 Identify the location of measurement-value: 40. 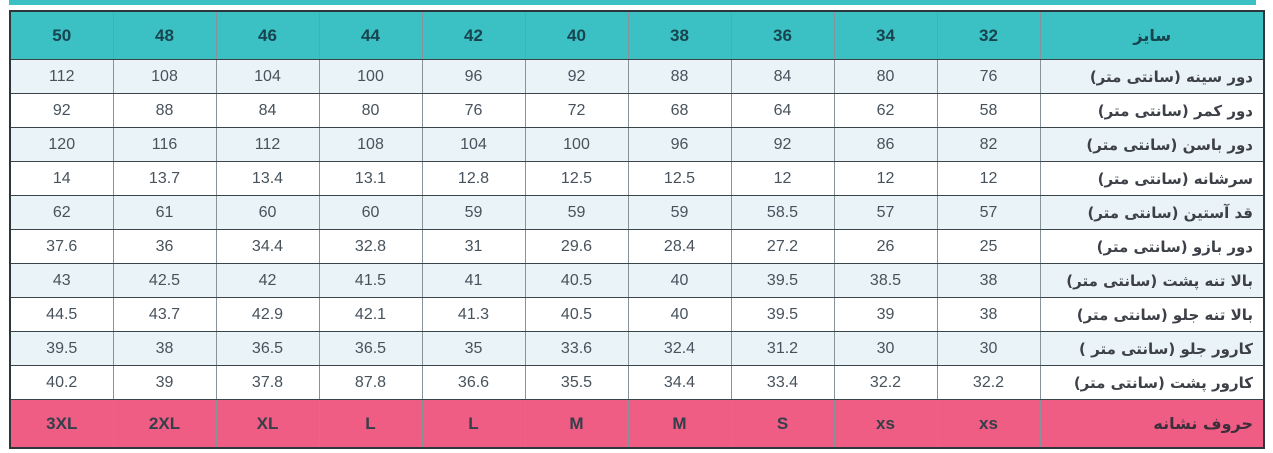
(679, 280).